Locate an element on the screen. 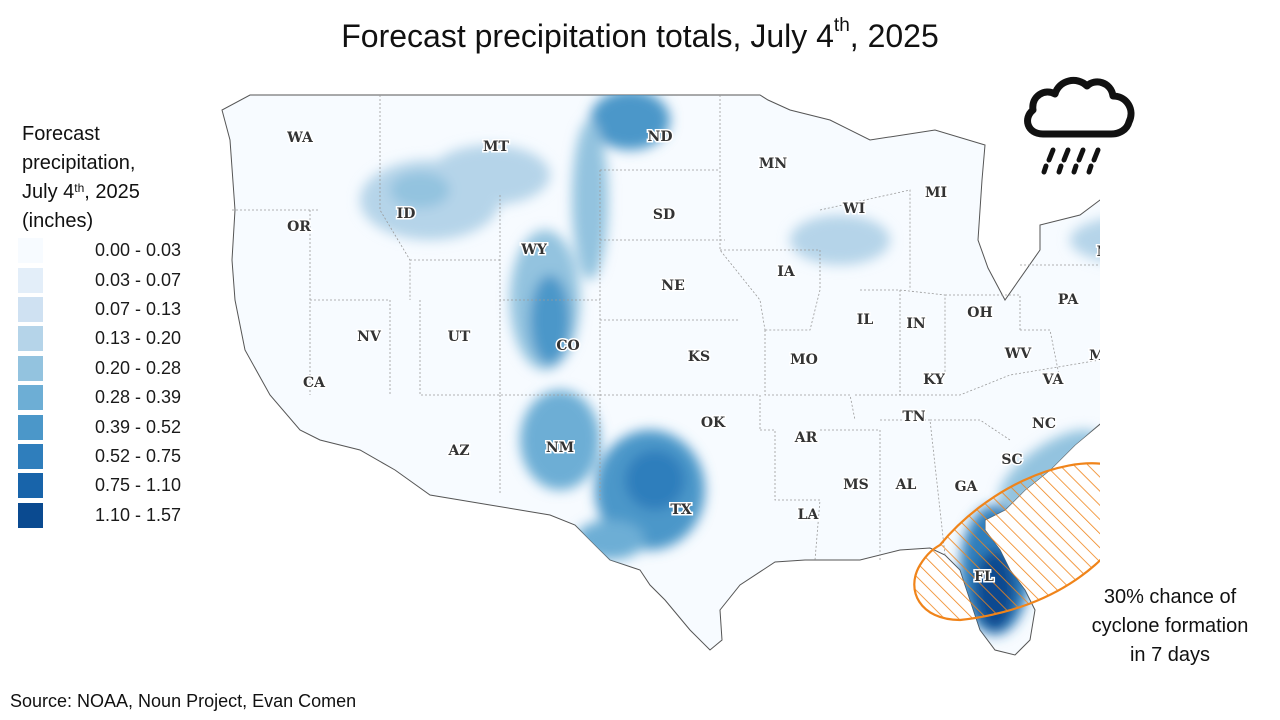 This screenshot has height=720, width=1280. state-label: ND is located at coordinates (660, 137).